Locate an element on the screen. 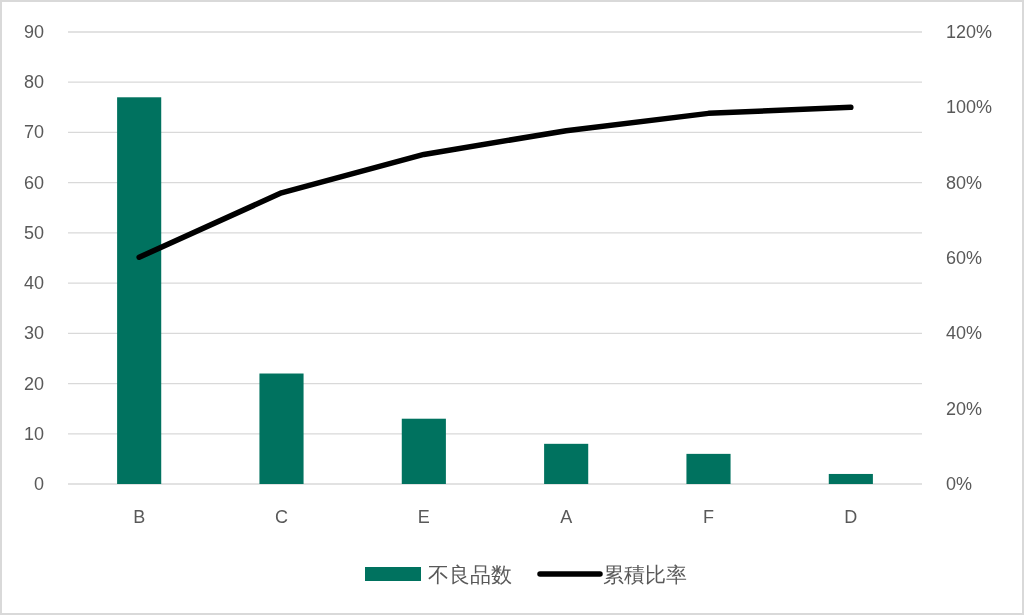  x-tick-label: E is located at coordinates (423, 517).